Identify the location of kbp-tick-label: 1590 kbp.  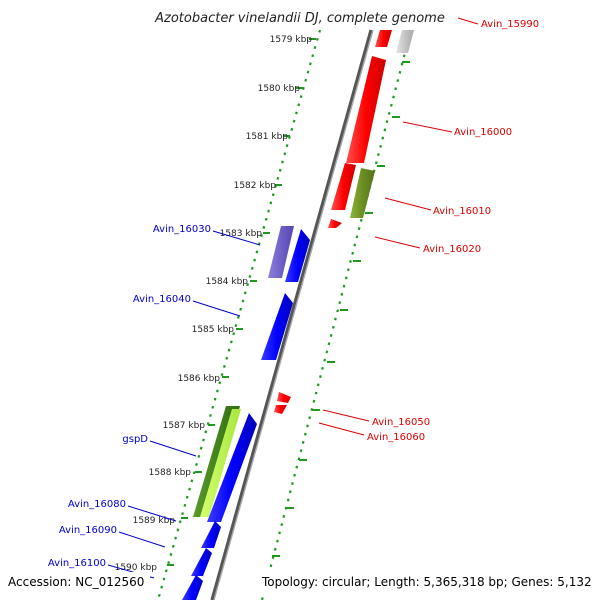
(136, 568).